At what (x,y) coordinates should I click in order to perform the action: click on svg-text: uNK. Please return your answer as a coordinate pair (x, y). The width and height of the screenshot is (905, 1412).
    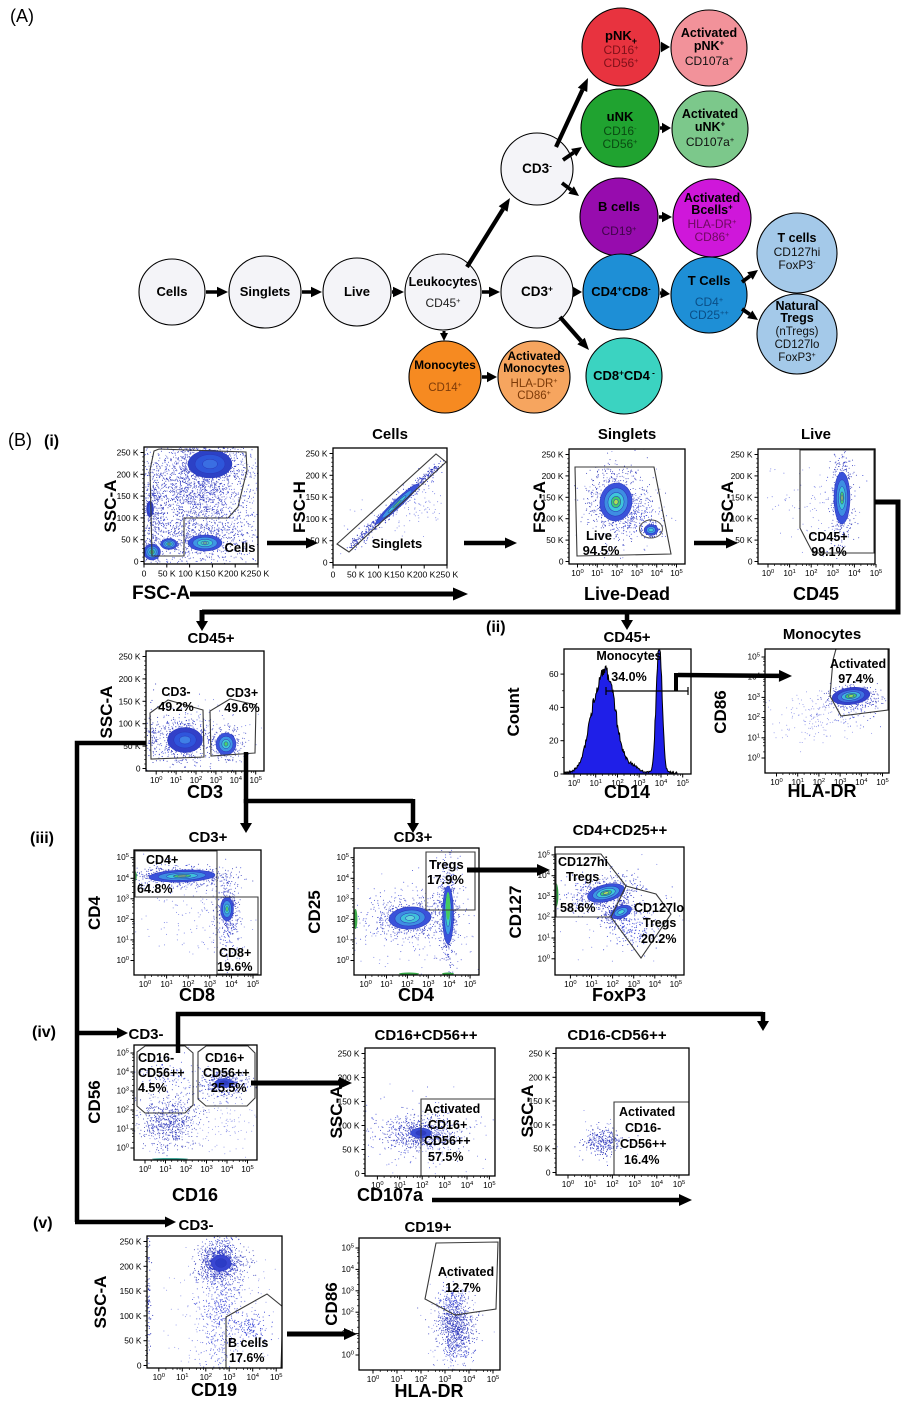
    Looking at the image, I should click on (620, 116).